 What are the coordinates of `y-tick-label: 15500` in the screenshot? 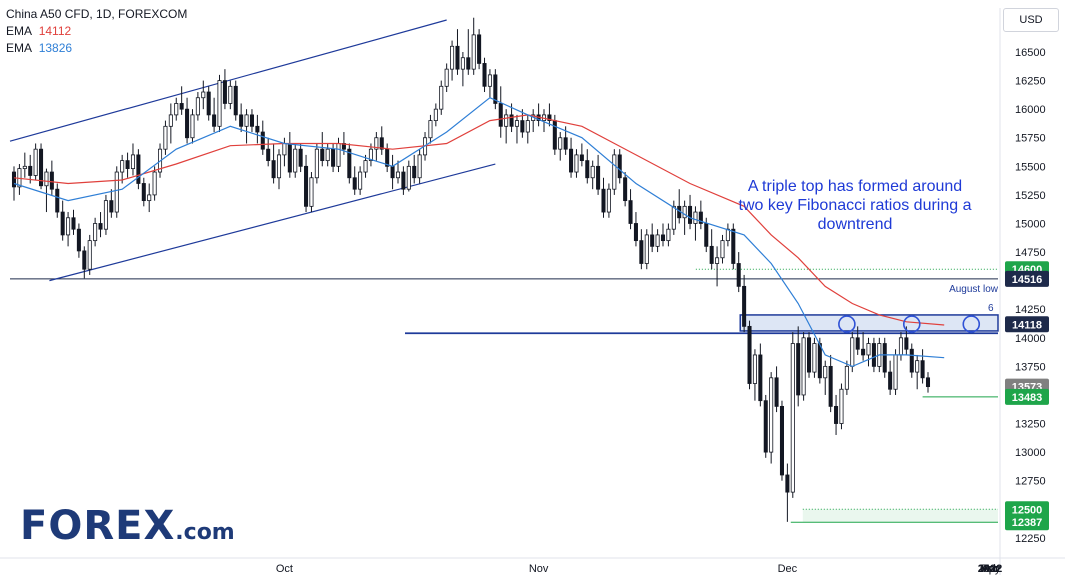 It's located at (1030, 167).